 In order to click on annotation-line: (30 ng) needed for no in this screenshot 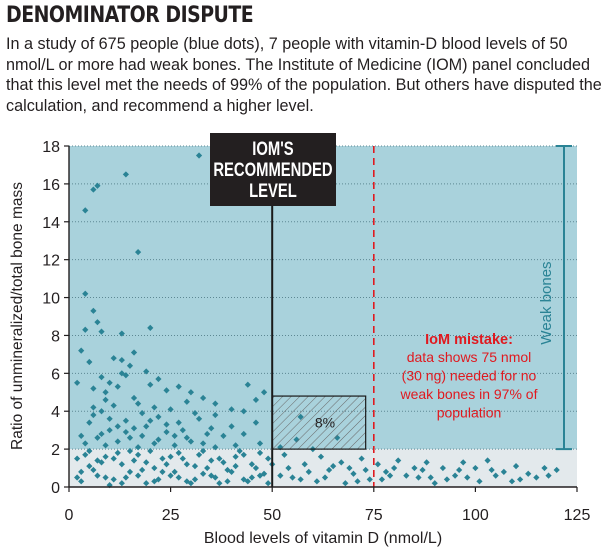, I will do `click(469, 376)`.